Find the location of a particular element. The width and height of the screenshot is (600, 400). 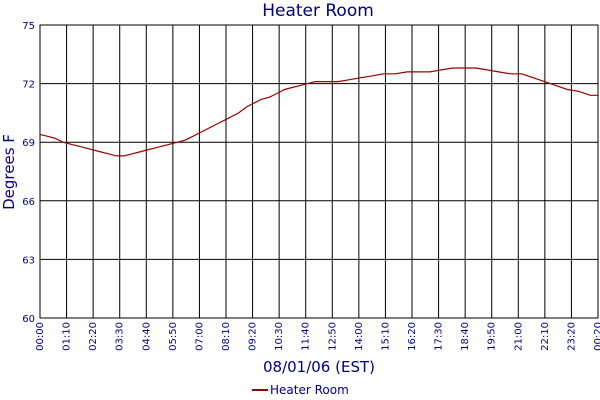

y-tick-label: 66 is located at coordinates (28, 202).